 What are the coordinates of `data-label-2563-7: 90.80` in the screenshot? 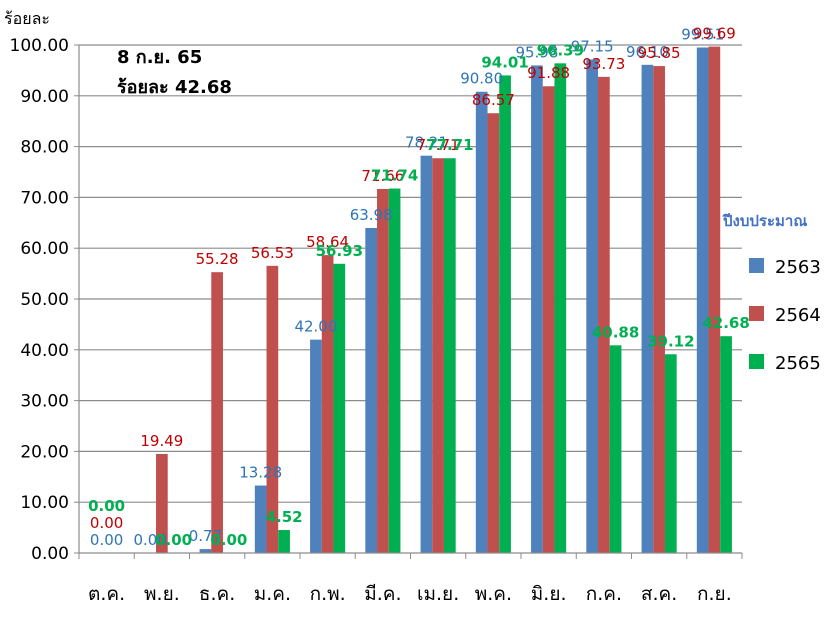 It's located at (481, 79).